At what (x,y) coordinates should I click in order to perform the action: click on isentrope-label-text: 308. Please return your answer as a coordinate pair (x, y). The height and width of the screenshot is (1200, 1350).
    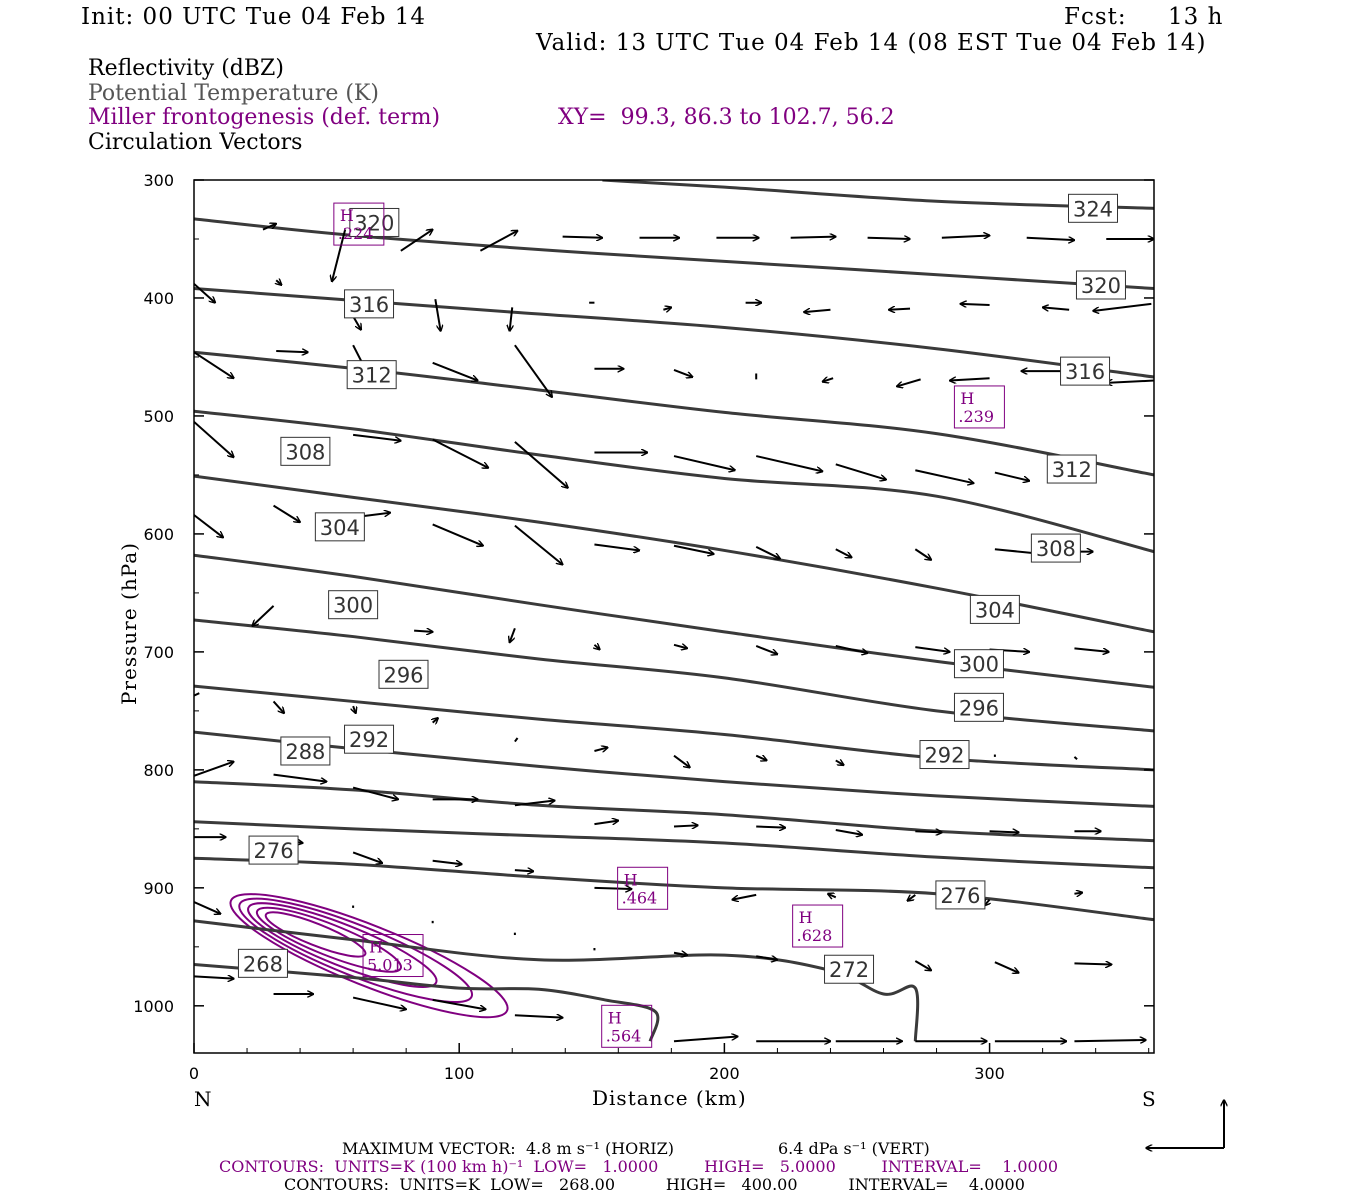
    Looking at the image, I should click on (305, 452).